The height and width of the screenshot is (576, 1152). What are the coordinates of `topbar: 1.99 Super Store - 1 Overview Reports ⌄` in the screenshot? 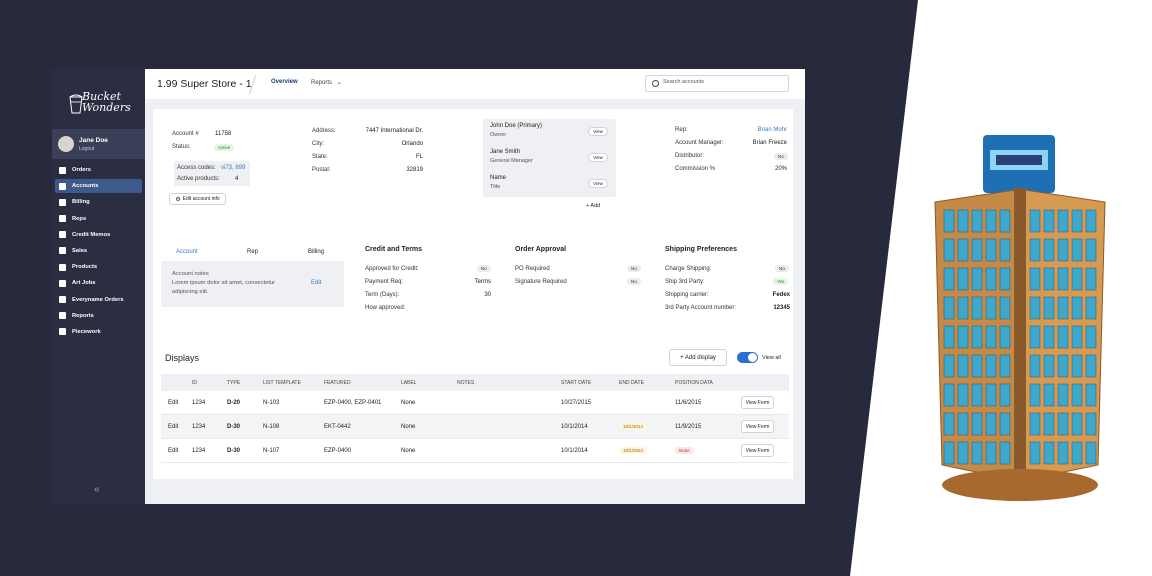 It's located at (475, 84).